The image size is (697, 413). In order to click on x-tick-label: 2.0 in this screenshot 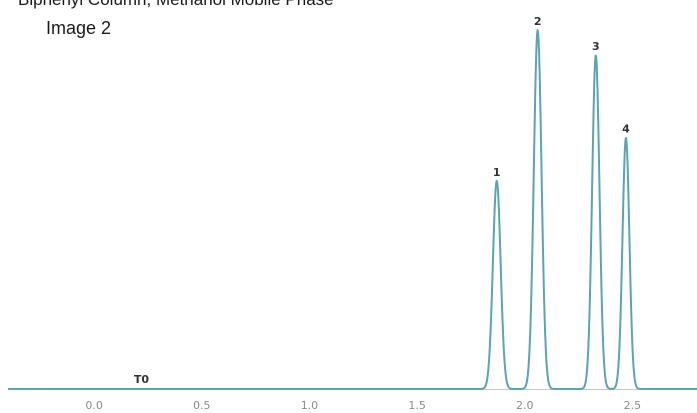, I will do `click(525, 405)`.